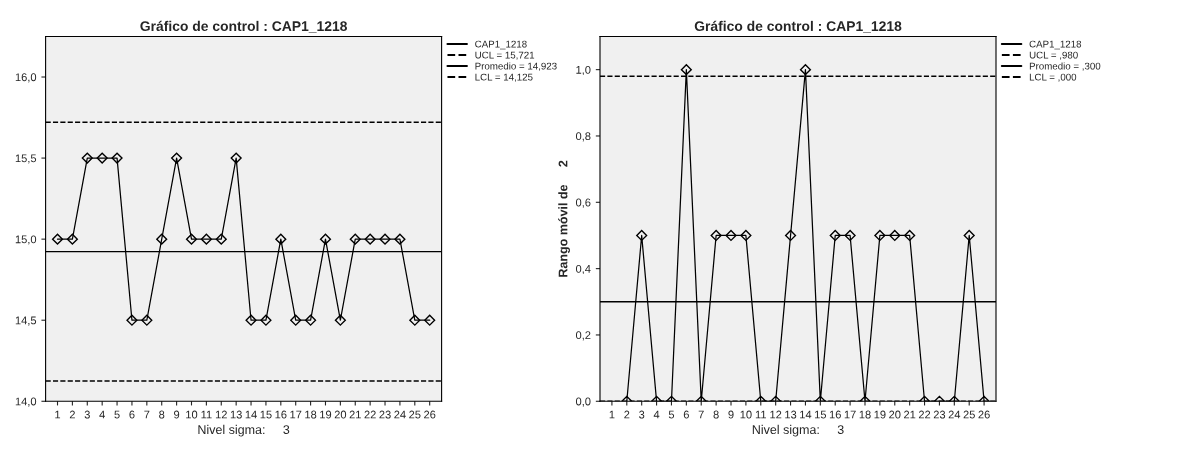  What do you see at coordinates (26, 321) in the screenshot?
I see `y-tick-label: 14,5` at bounding box center [26, 321].